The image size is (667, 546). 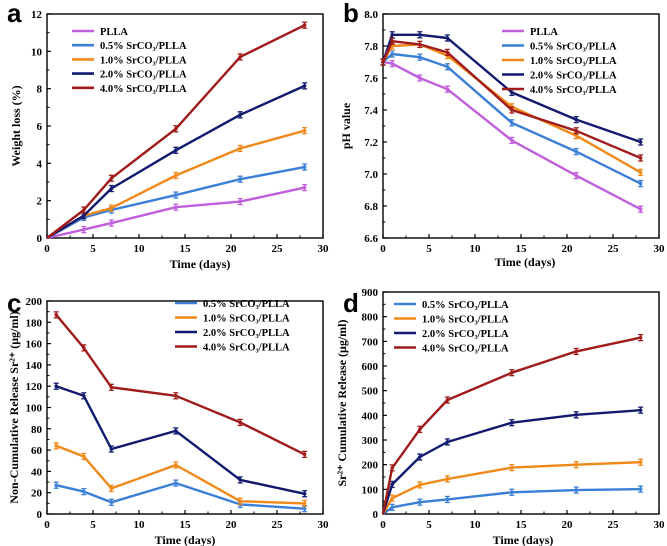 What do you see at coordinates (371, 15) in the screenshot?
I see `y-tick-label: 8.0` at bounding box center [371, 15].